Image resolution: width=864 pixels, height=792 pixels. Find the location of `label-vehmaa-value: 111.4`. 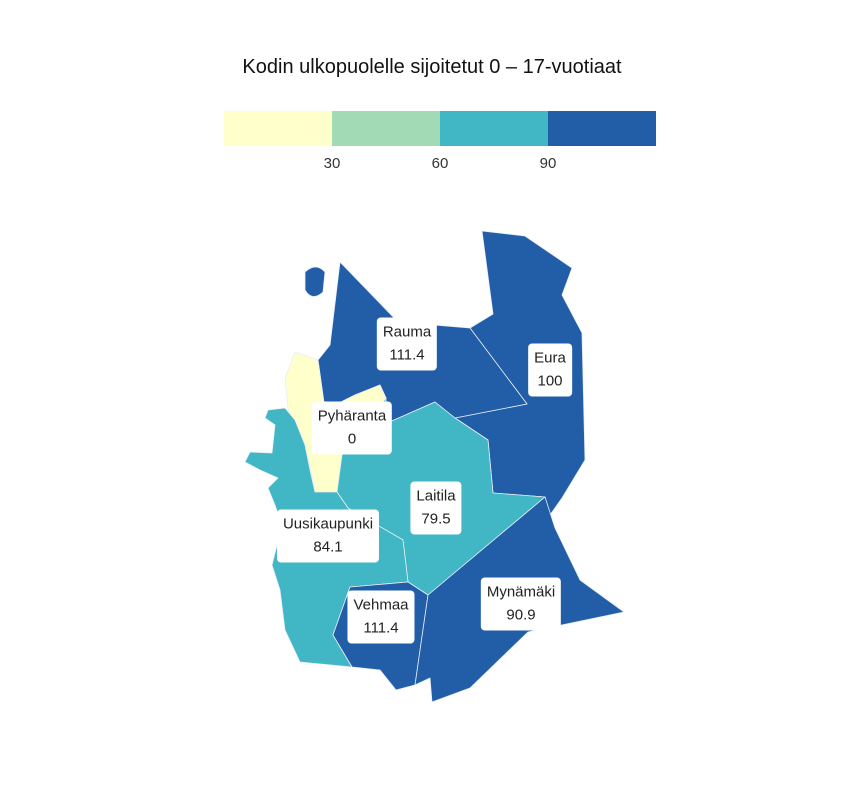

label-vehmaa-value: 111.4 is located at coordinates (381, 628).